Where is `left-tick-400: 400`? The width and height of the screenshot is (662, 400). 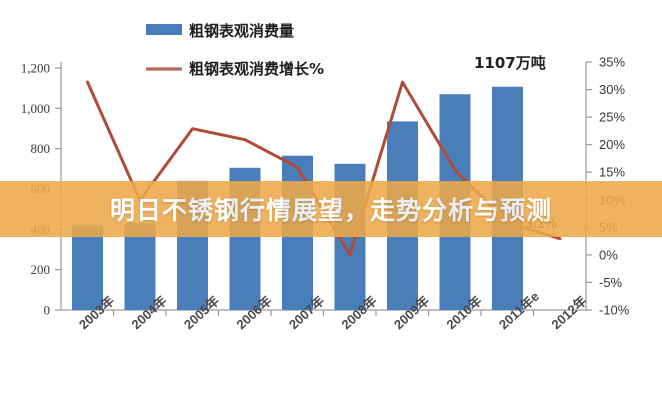
left-tick-400: 400 is located at coordinates (41, 229).